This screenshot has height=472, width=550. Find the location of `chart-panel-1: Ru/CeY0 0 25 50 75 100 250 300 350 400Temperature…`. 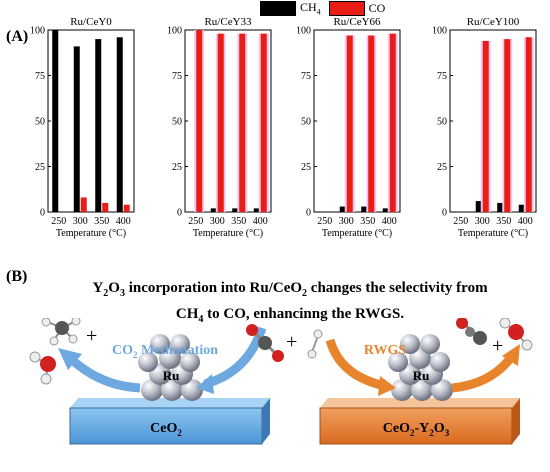

chart-panel-1: Ru/CeY0 0 25 50 75 100 250 300 350 400Temperature… is located at coordinates (82, 127).